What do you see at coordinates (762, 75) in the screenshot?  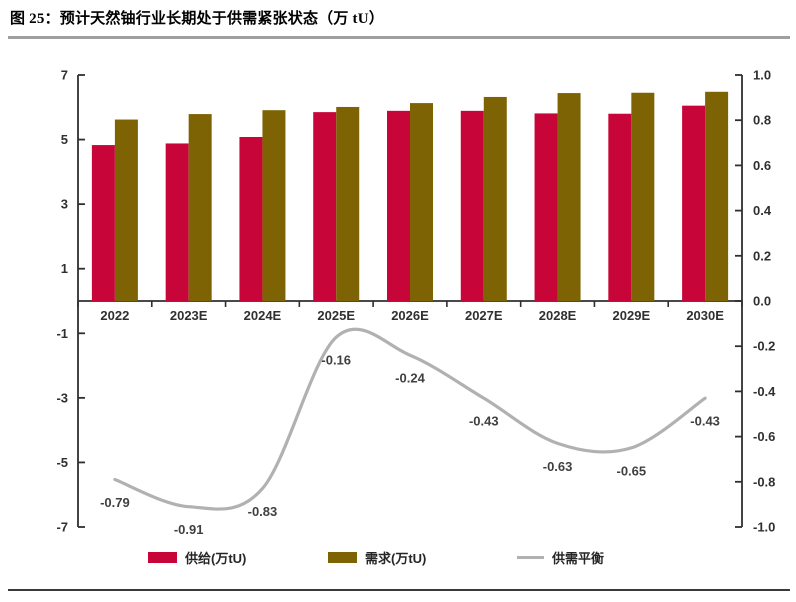 I see `right-axis-tick-label: 1.0` at bounding box center [762, 75].